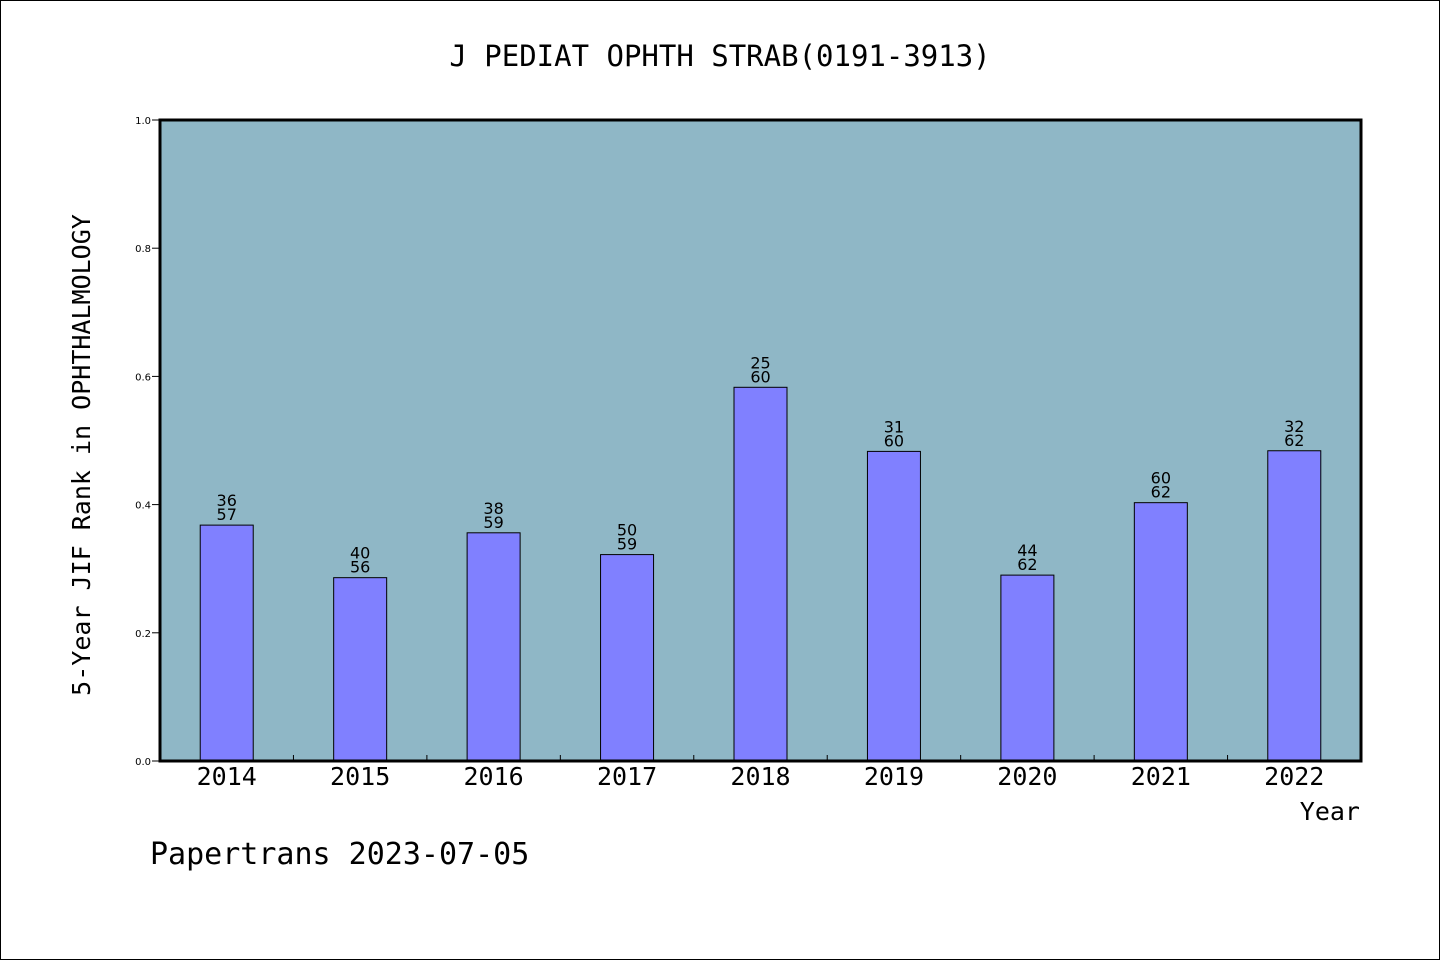 The height and width of the screenshot is (960, 1440). I want to click on bar-rank-label: 40, so click(360, 553).